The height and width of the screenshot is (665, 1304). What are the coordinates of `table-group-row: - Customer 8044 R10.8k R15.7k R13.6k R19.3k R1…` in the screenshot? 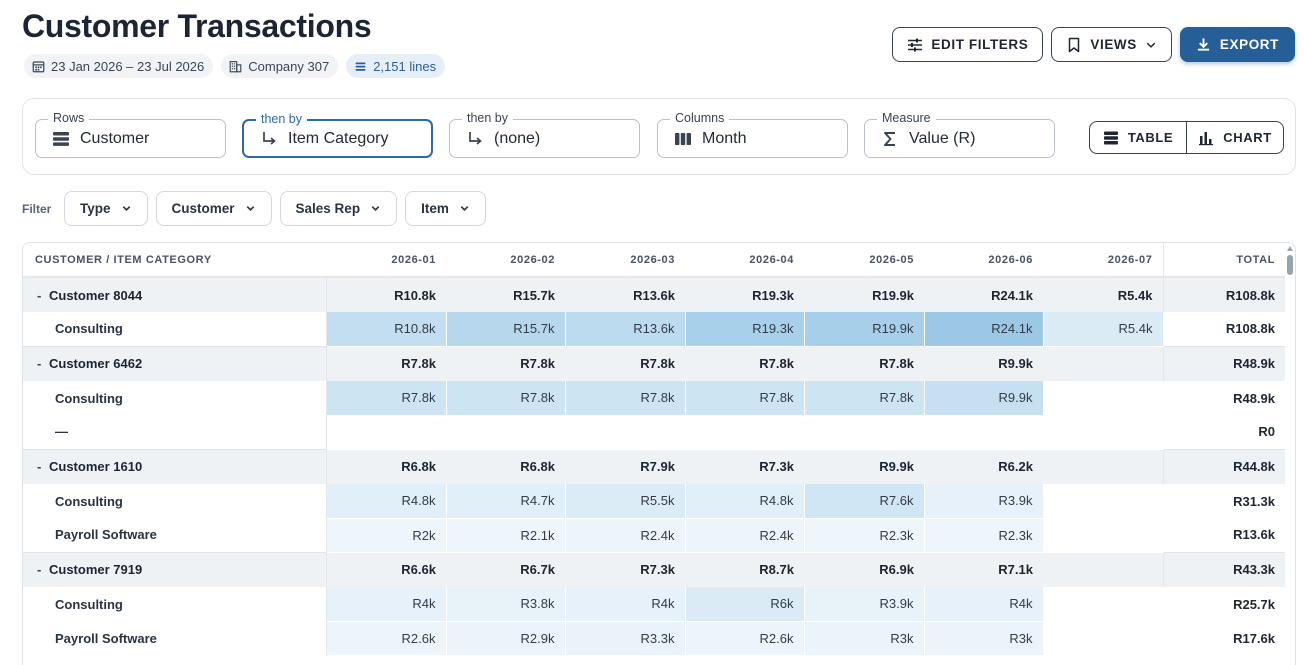 It's located at (654, 294).